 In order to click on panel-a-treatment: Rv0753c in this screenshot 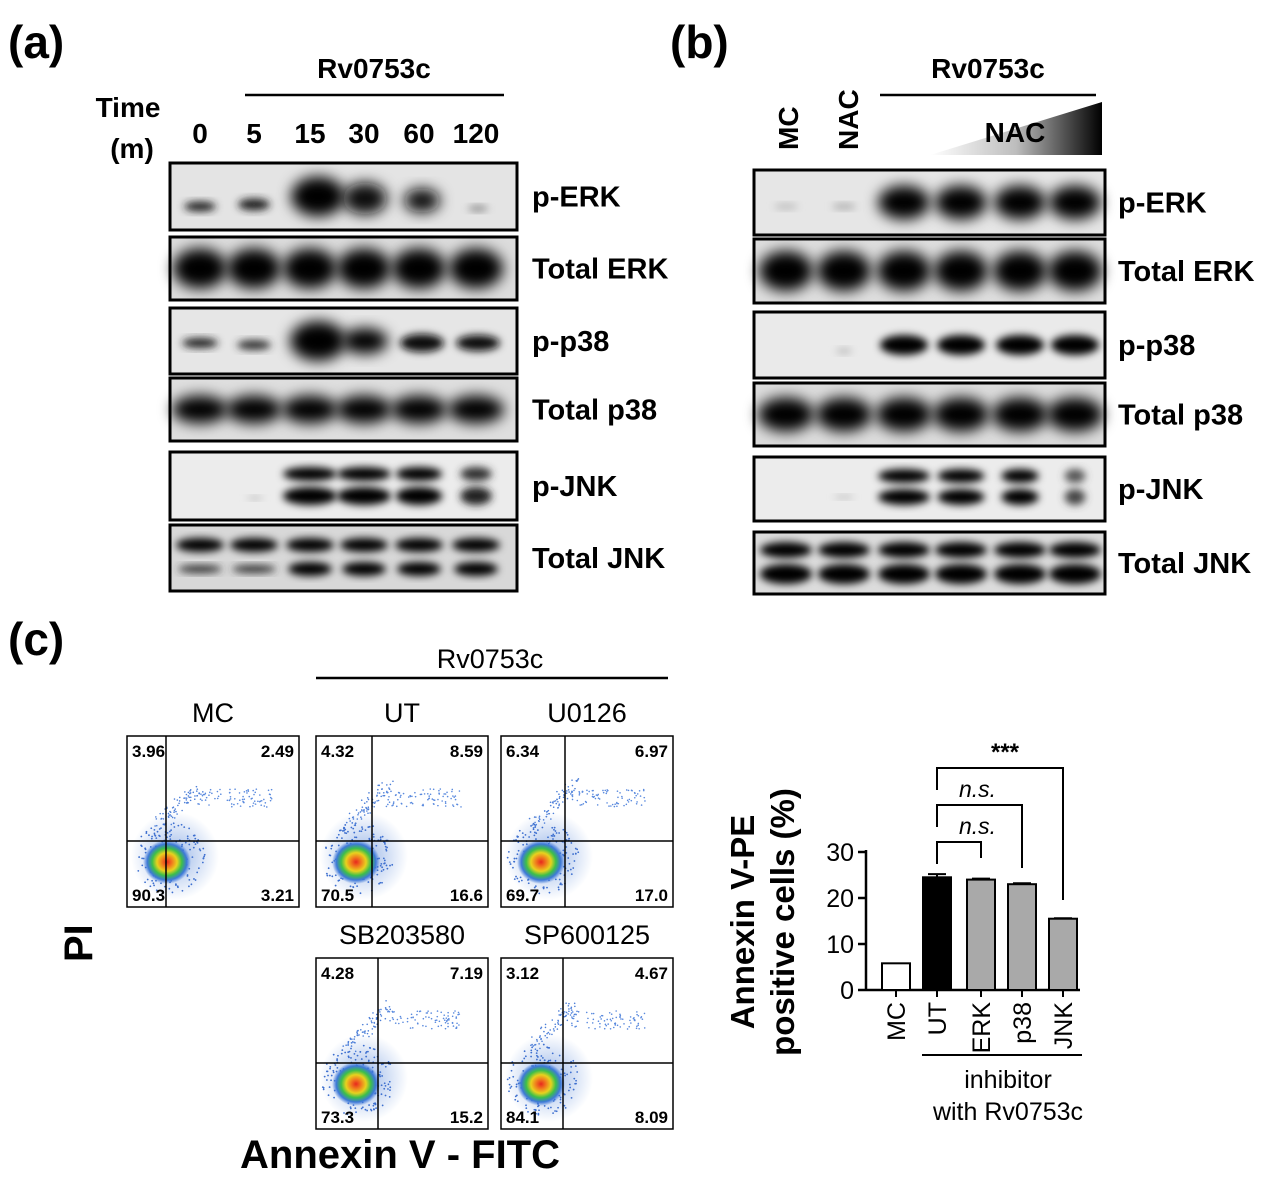, I will do `click(374, 68)`.